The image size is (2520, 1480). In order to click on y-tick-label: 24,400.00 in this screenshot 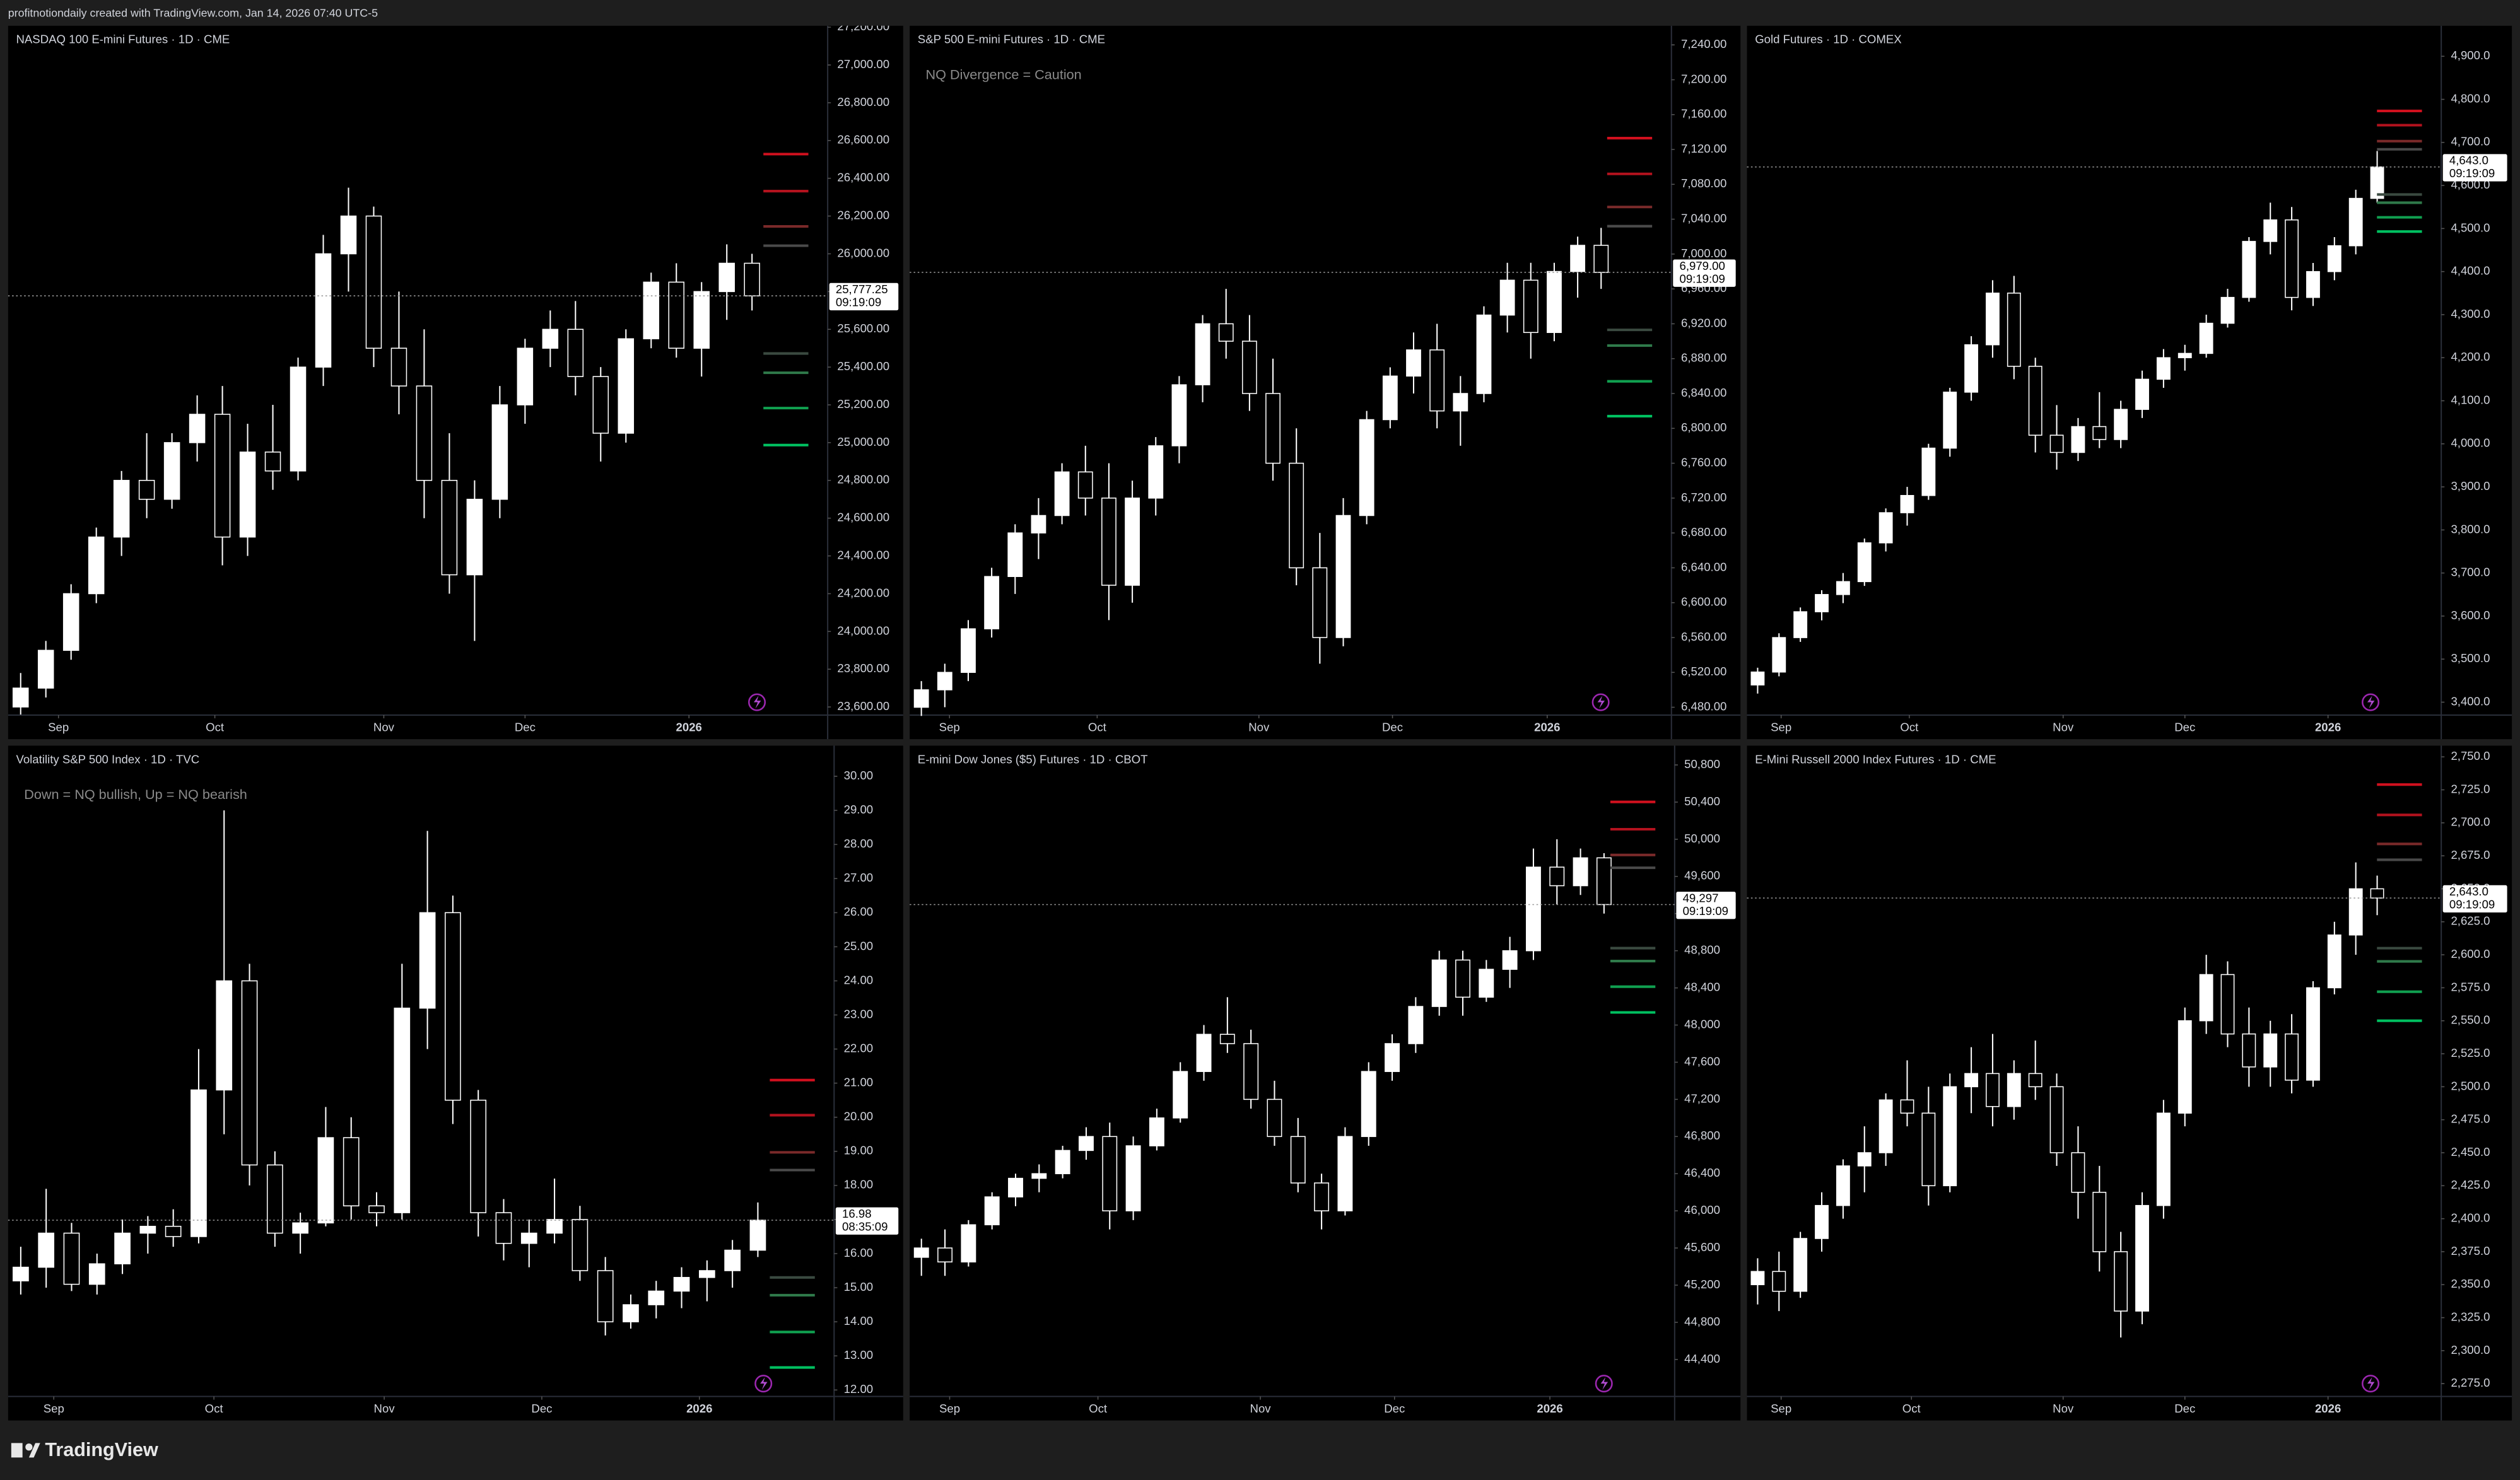, I will do `click(863, 554)`.